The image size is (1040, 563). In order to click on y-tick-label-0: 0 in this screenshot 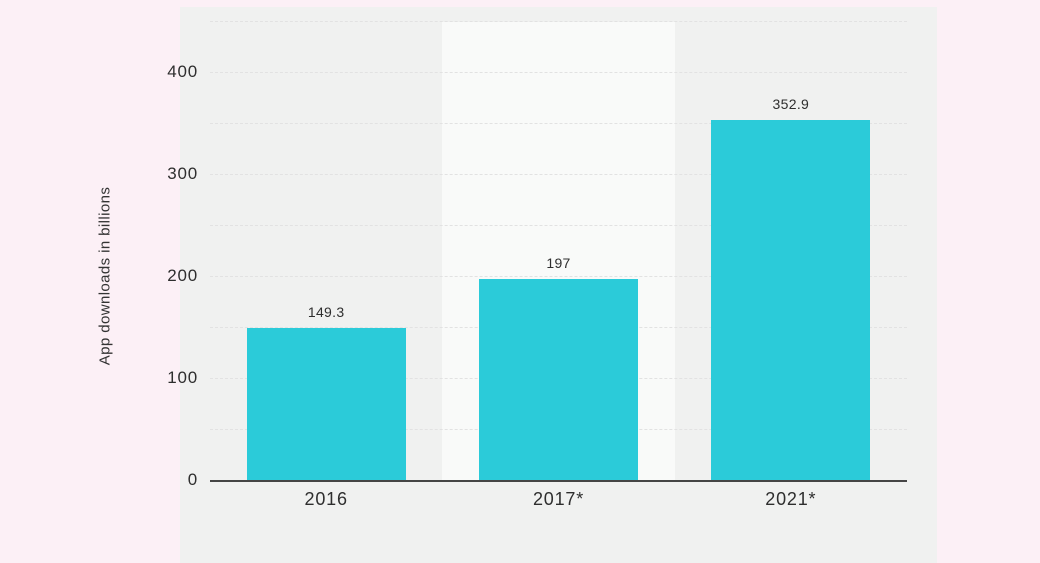, I will do `click(192, 479)`.